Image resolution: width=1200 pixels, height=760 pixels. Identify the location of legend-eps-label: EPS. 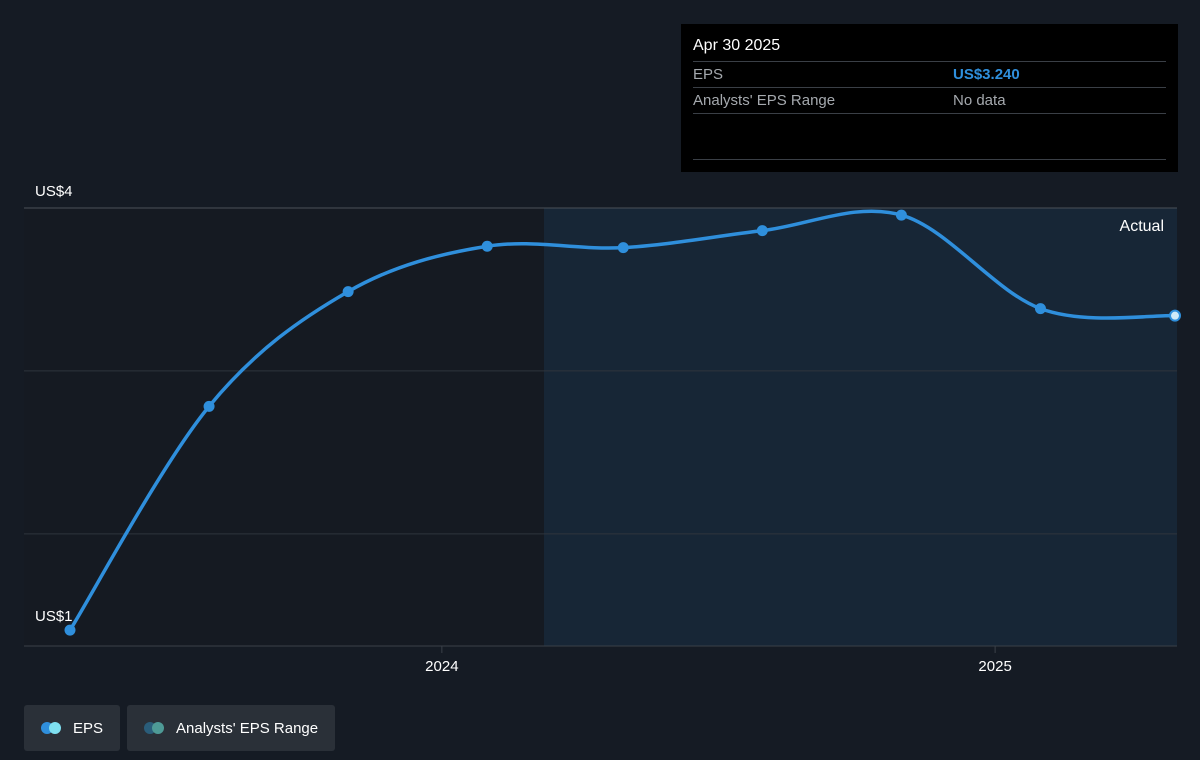
(88, 728).